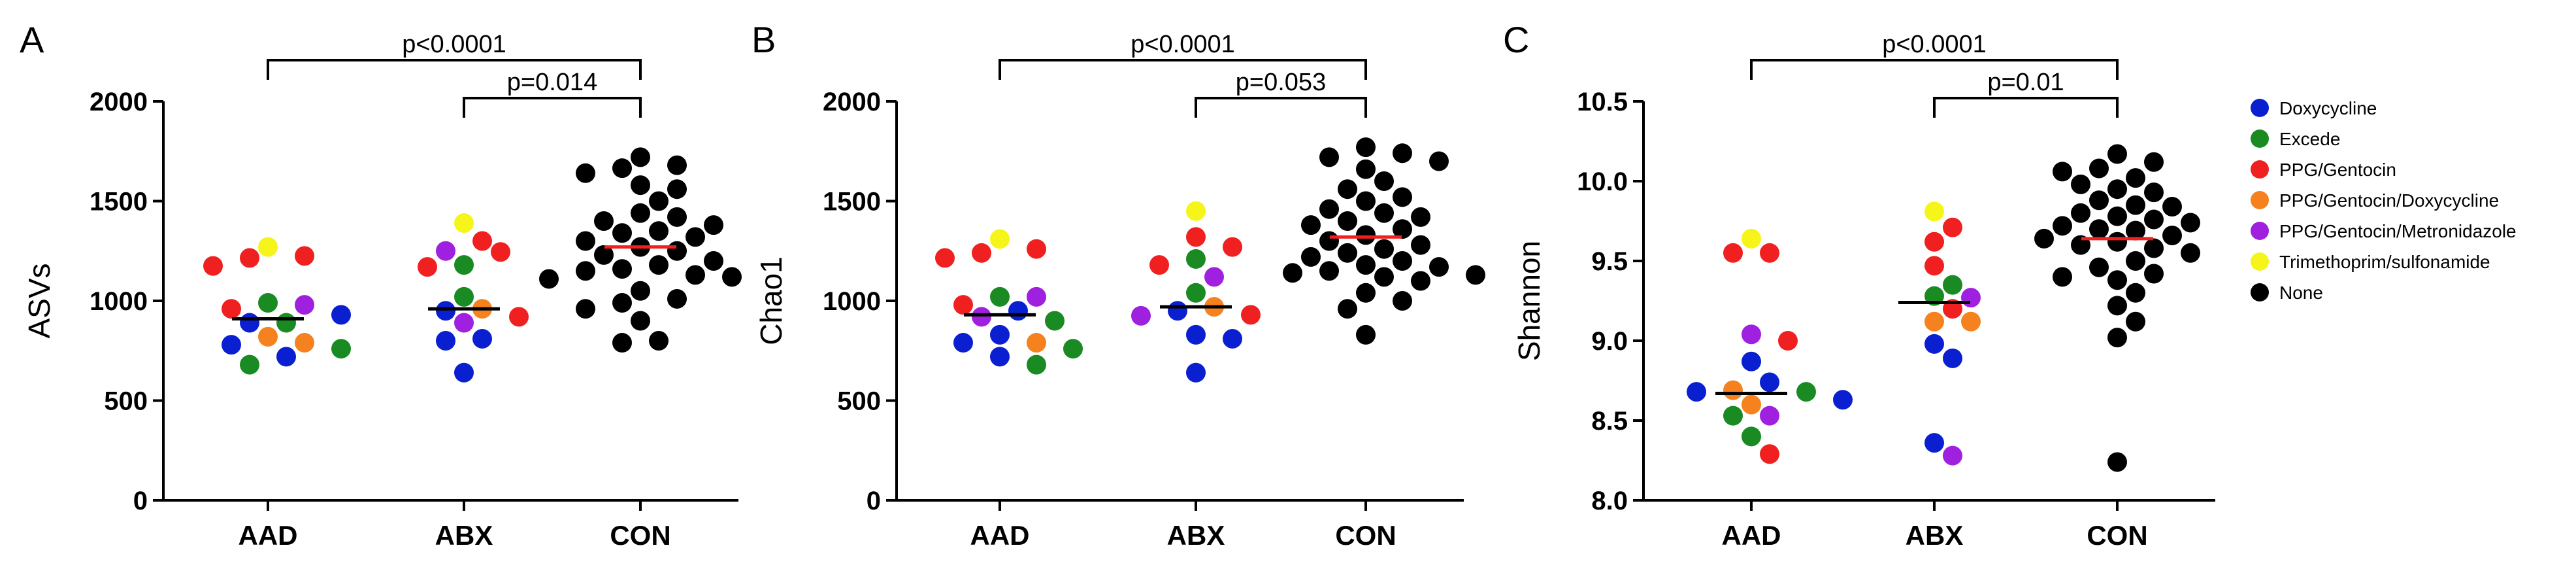 The height and width of the screenshot is (569, 2576). What do you see at coordinates (1609, 501) in the screenshot?
I see `y-tick-label: 8.0` at bounding box center [1609, 501].